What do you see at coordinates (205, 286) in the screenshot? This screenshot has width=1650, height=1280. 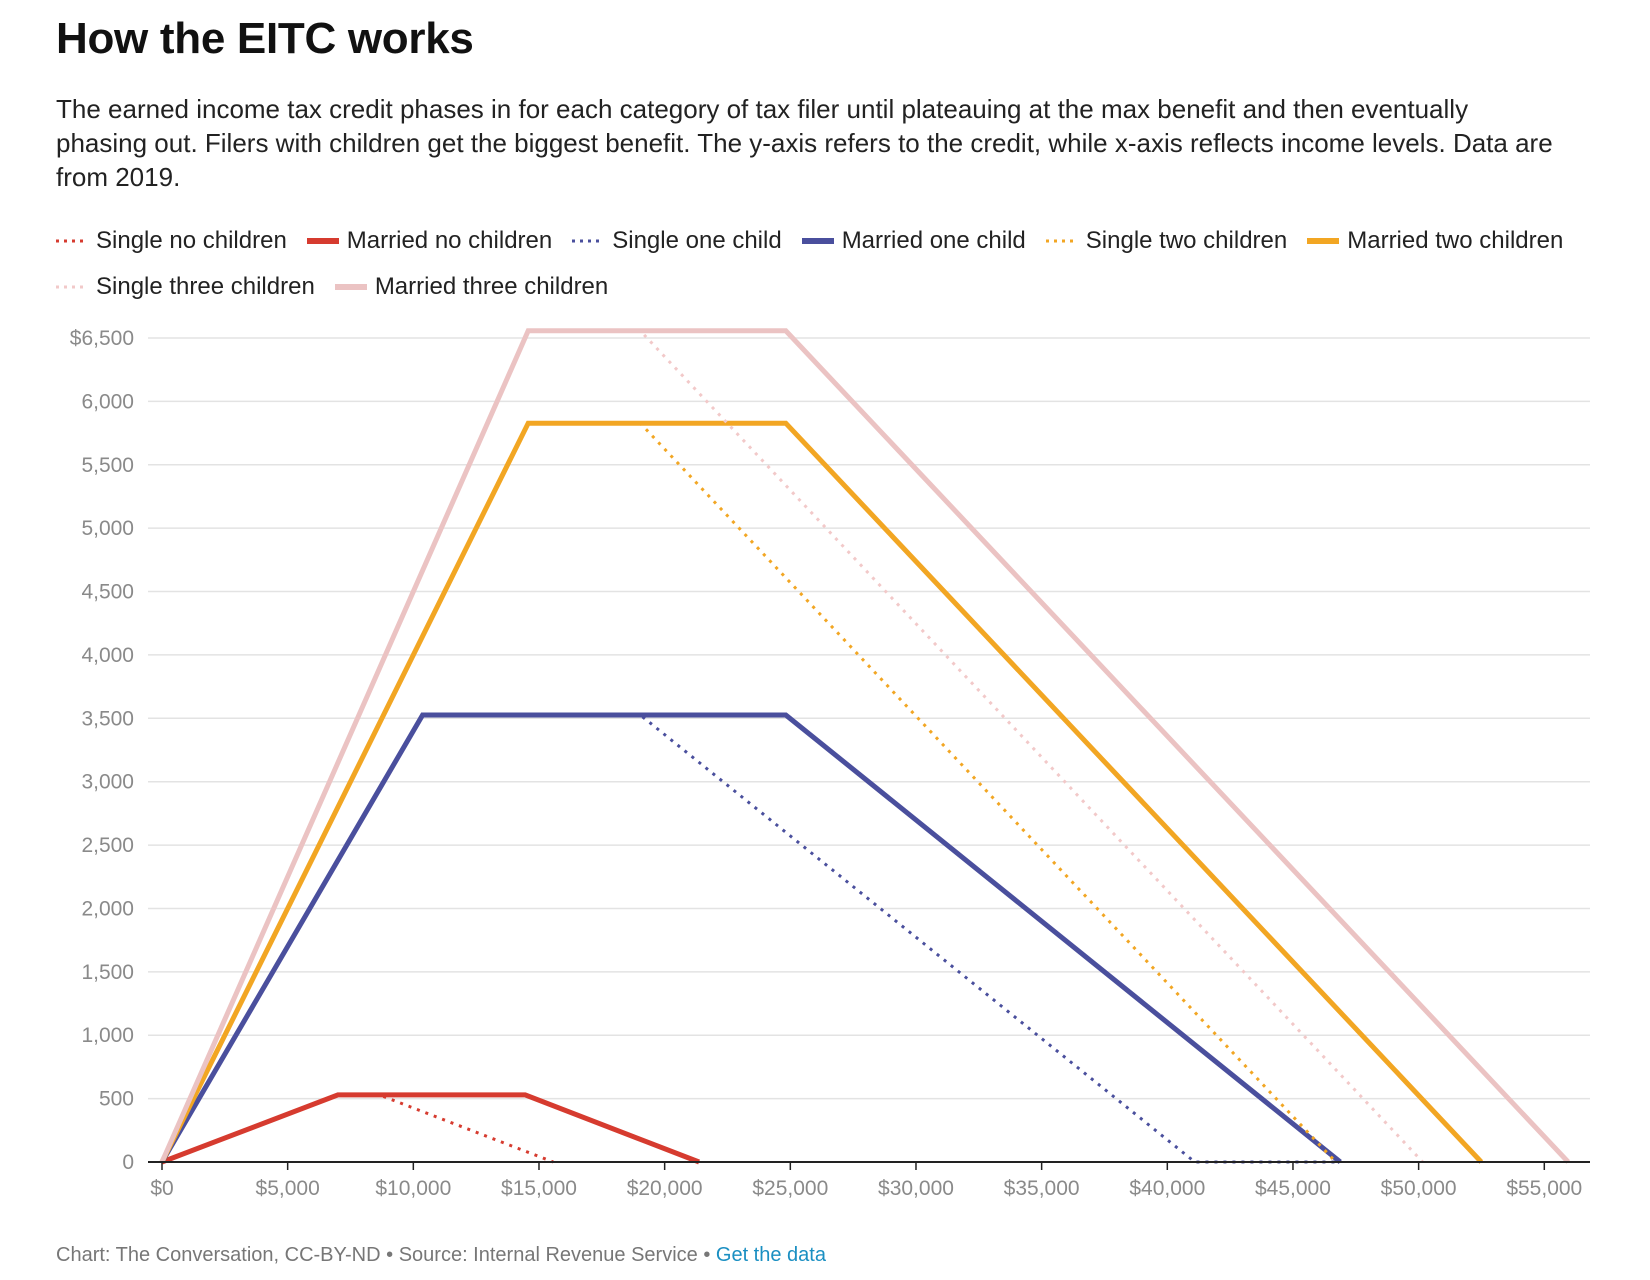 I see `legend-label: Single three children` at bounding box center [205, 286].